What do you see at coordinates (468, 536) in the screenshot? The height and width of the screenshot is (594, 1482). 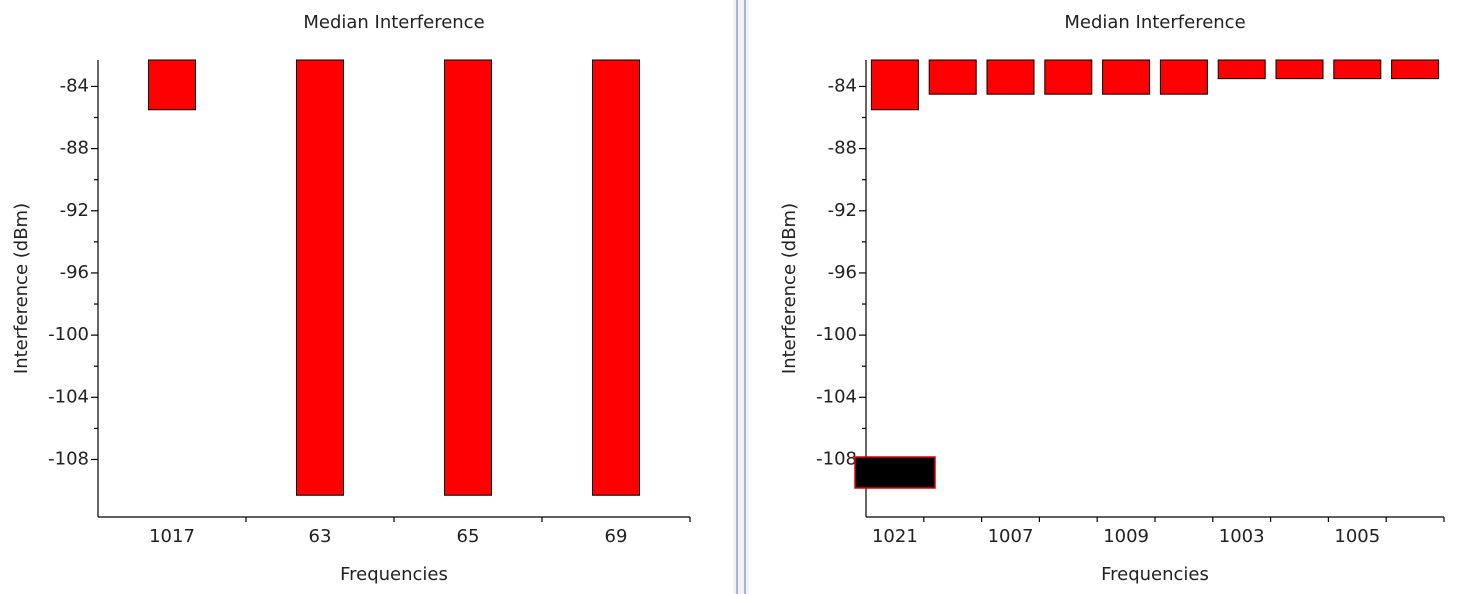 I see `x-tick-label: 65` at bounding box center [468, 536].